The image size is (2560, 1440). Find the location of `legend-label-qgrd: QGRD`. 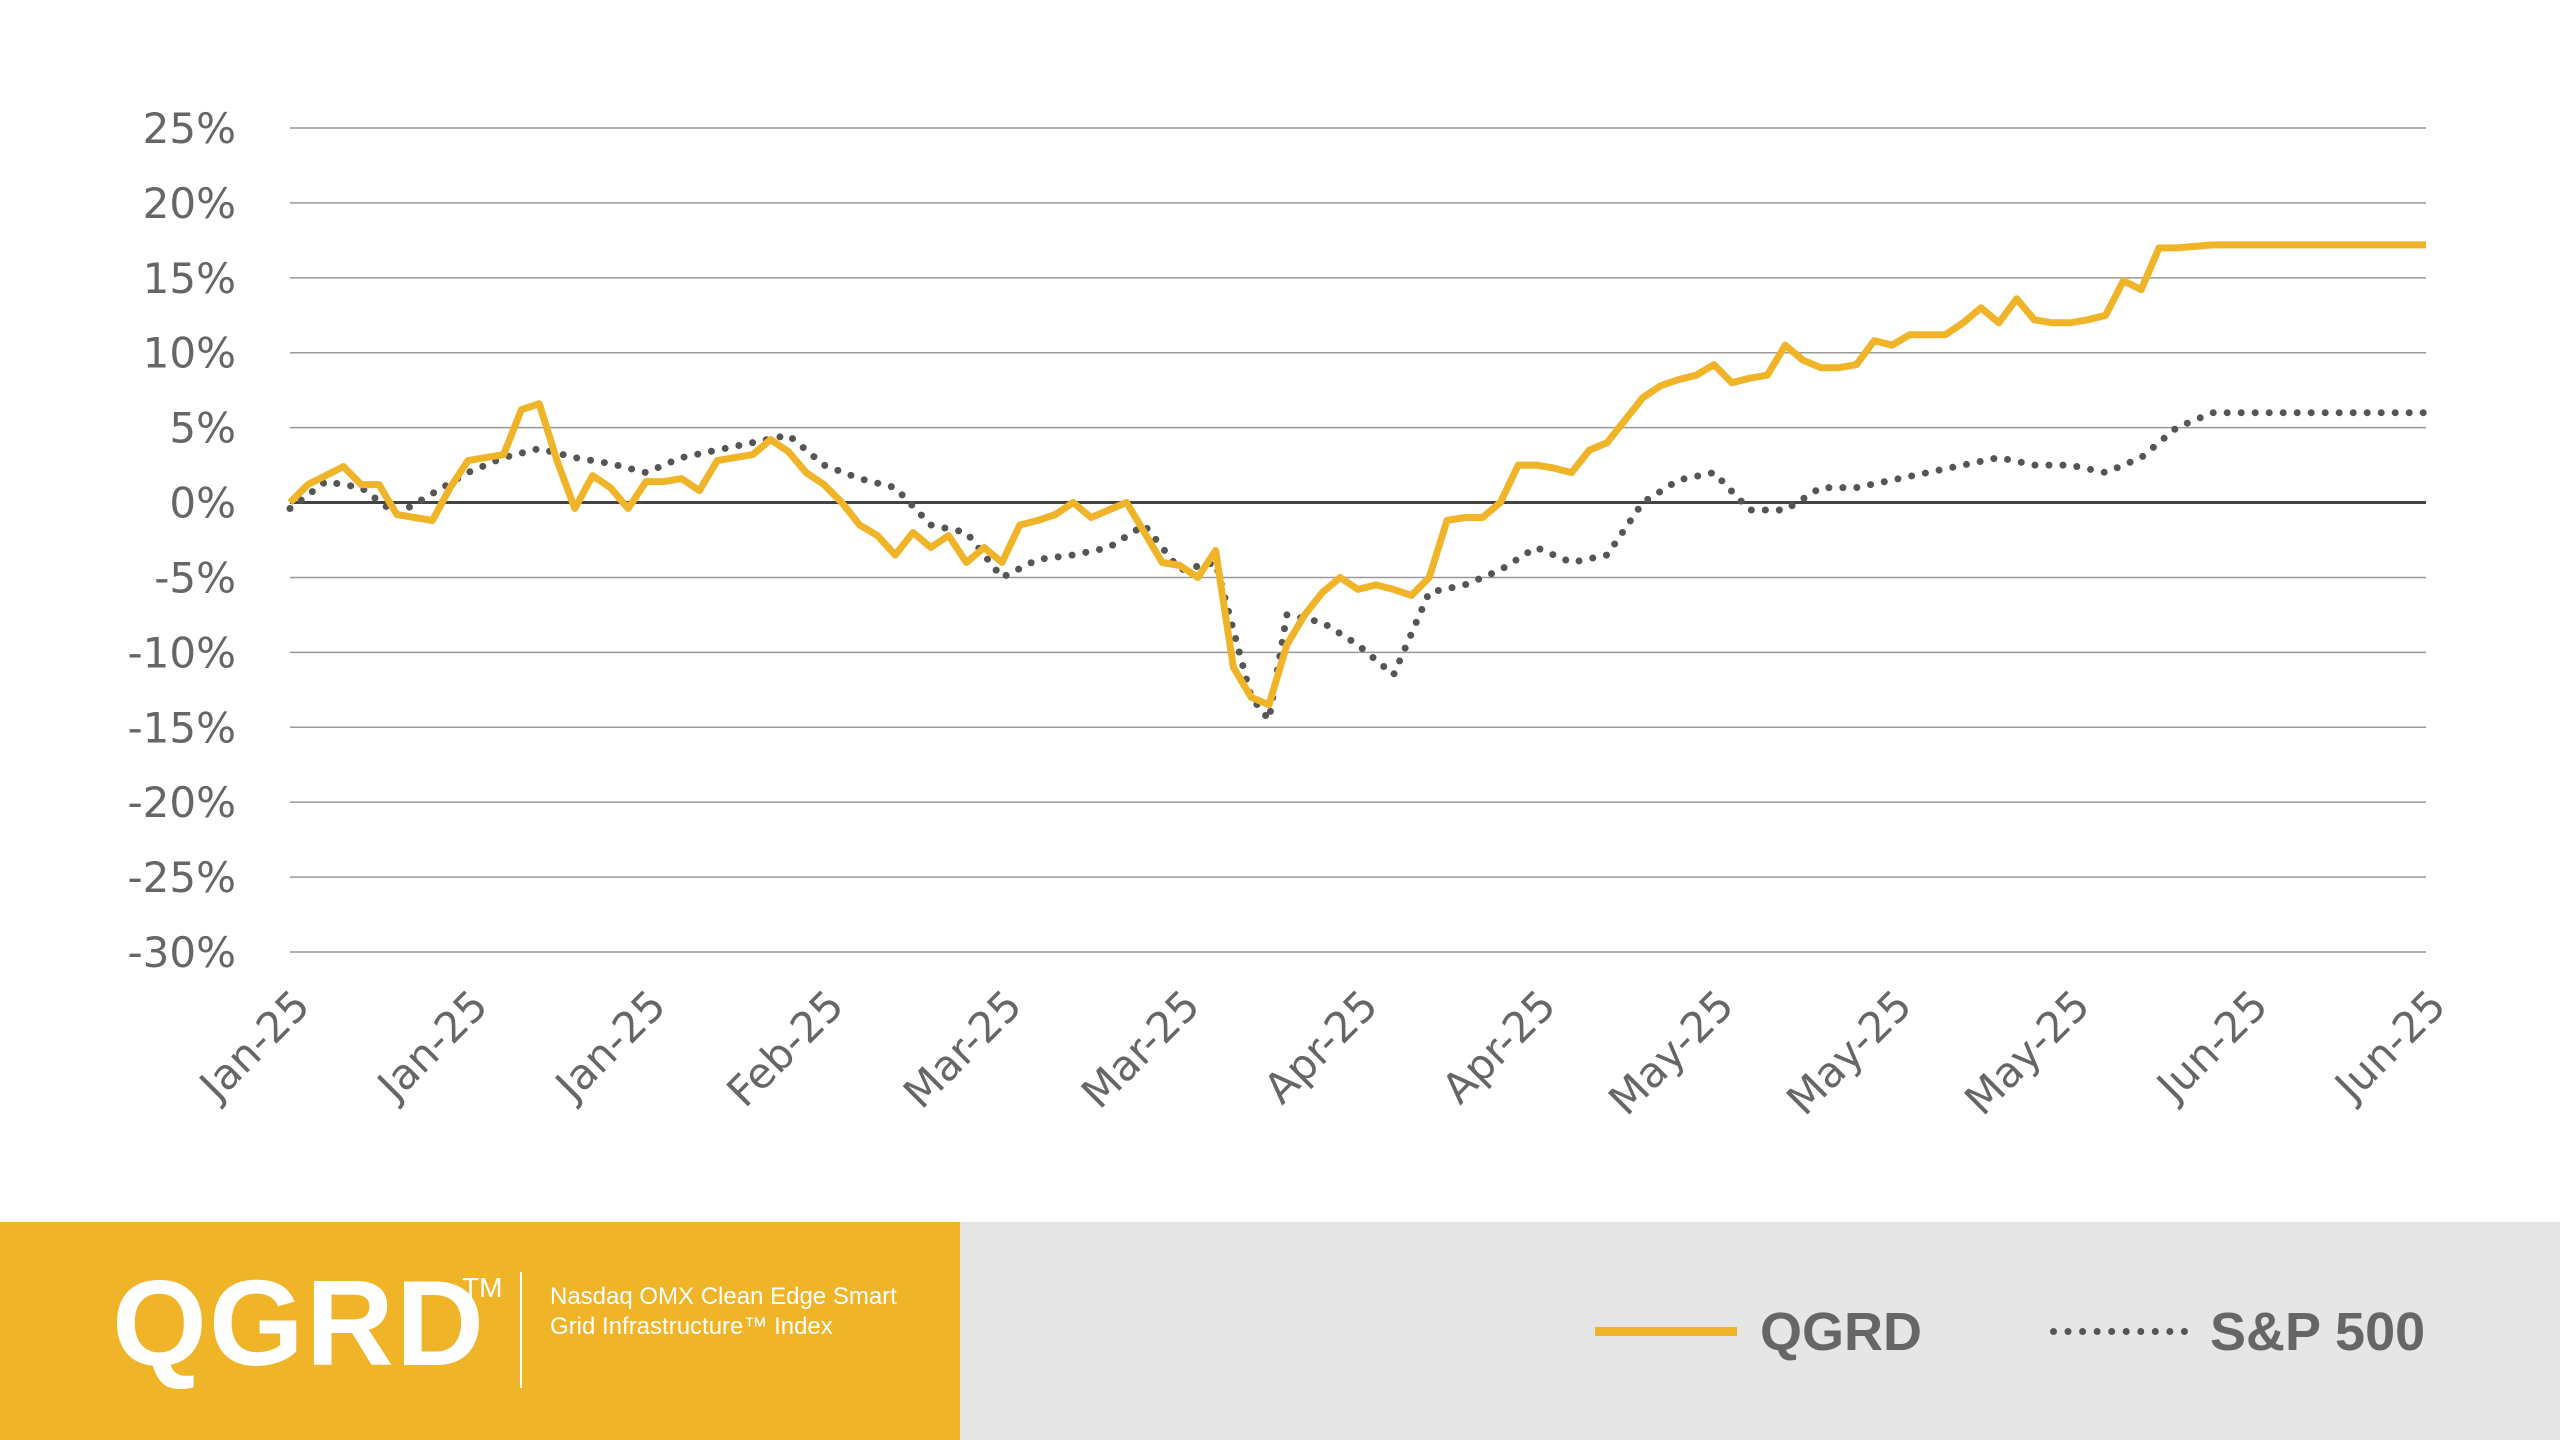

legend-label-qgrd: QGRD is located at coordinates (1841, 1332).